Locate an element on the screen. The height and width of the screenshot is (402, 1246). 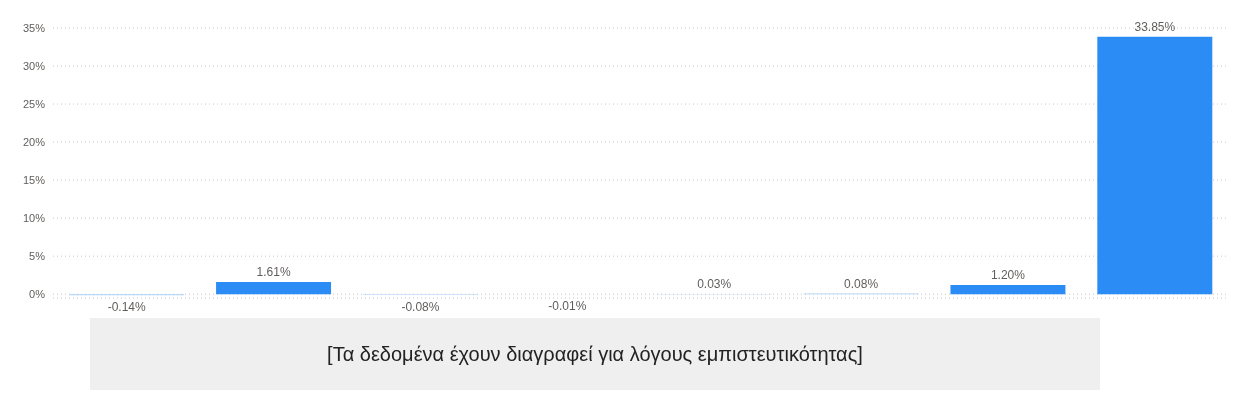
y-tick-label: 30% is located at coordinates (34, 65).